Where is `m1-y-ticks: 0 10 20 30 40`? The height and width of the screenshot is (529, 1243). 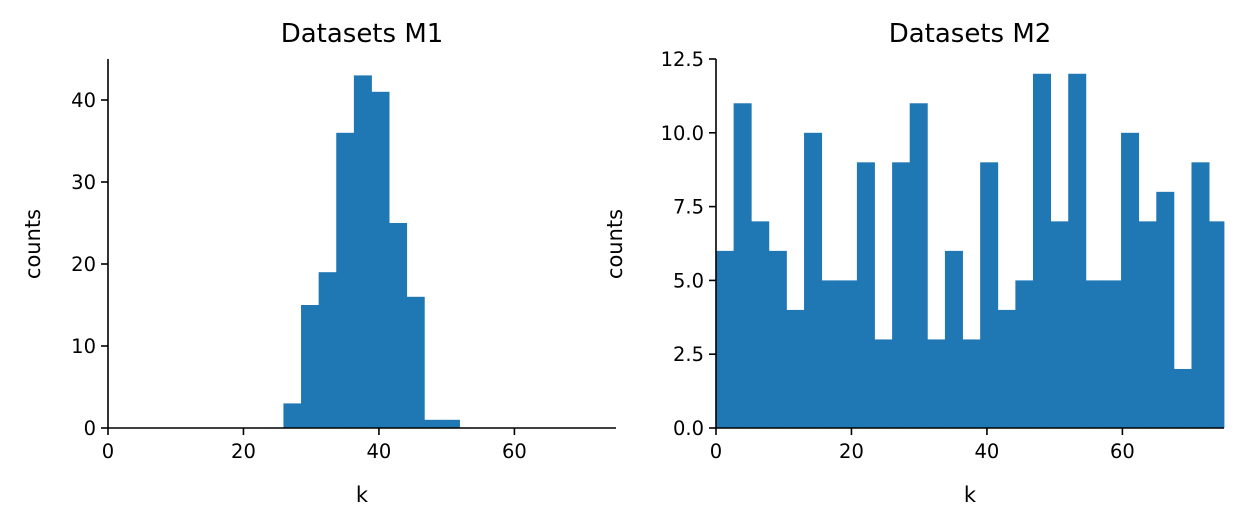 m1-y-ticks: 0 10 20 30 40 is located at coordinates (89, 264).